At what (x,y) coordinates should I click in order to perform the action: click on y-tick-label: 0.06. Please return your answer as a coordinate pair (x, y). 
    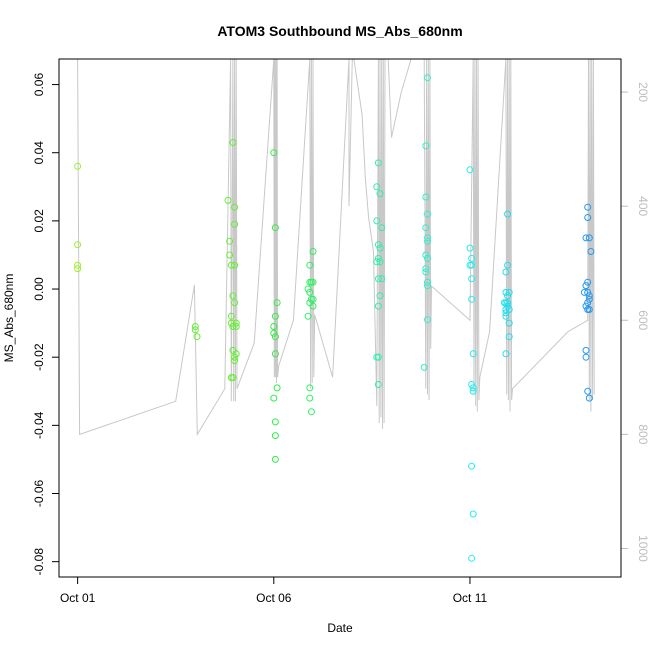
    Looking at the image, I should click on (39, 85).